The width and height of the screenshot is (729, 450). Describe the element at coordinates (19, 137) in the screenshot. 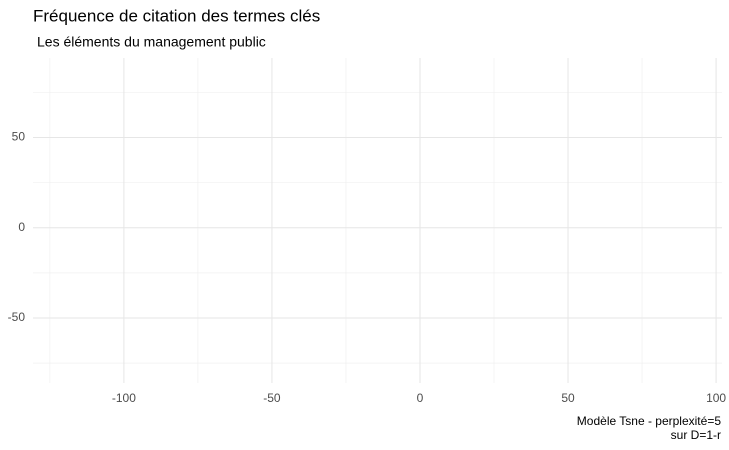

I see `y-tick-label: 50` at that location.